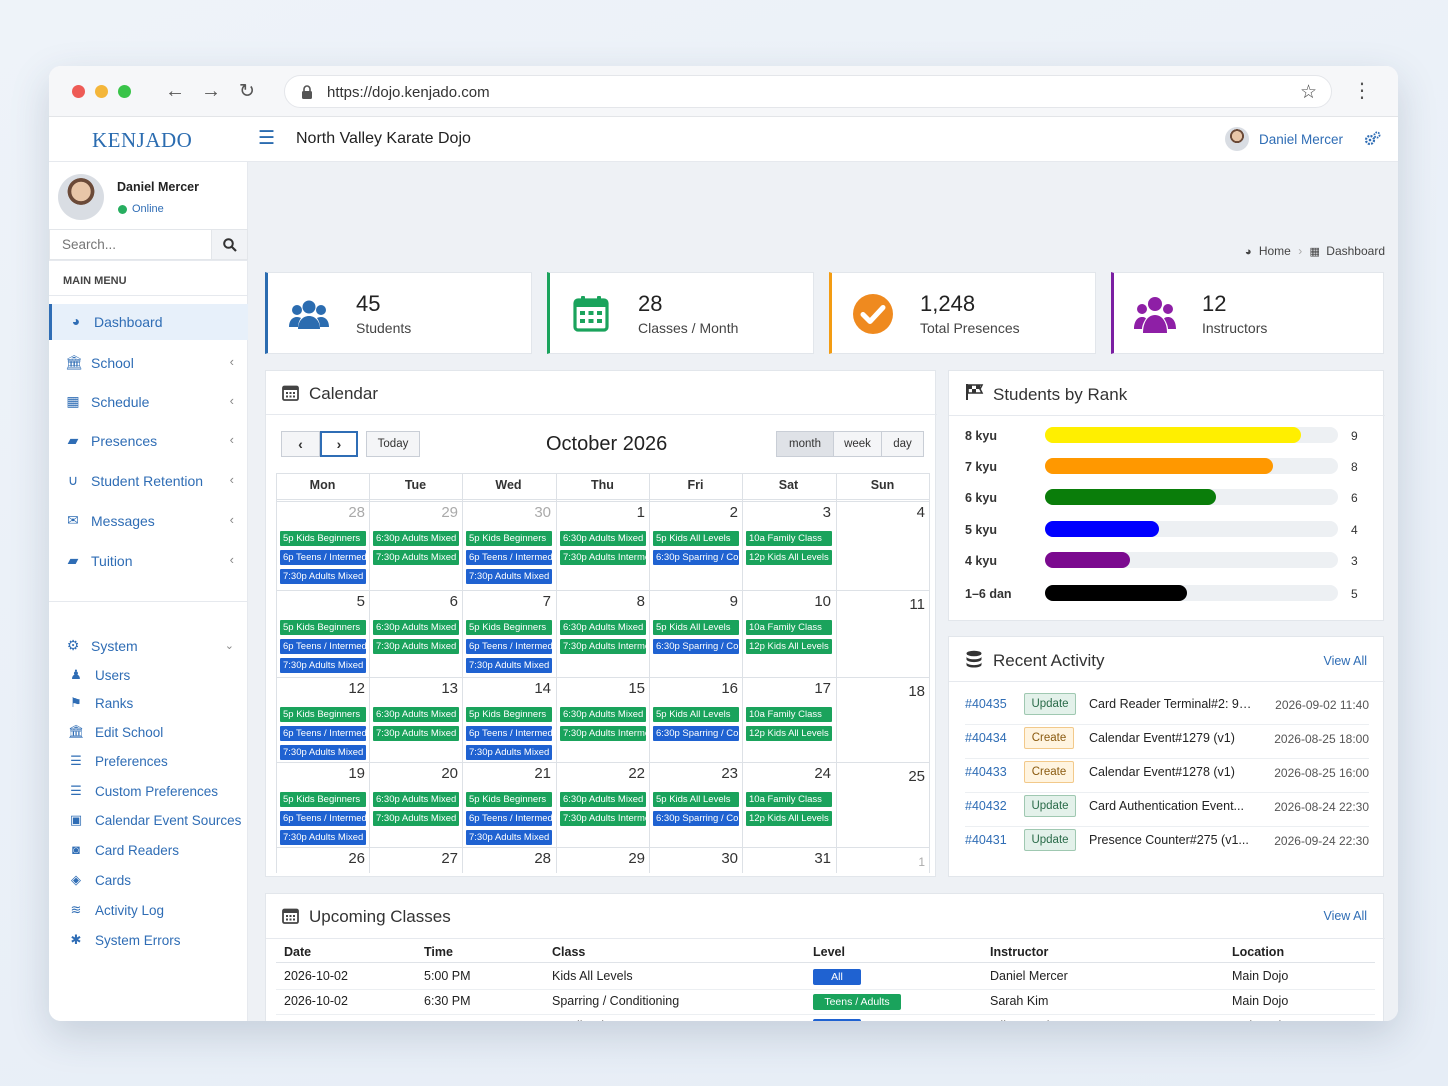 The width and height of the screenshot is (1448, 1086). What do you see at coordinates (148, 850) in the screenshot?
I see `sidebar-subitem-card-readers: ◙ Card Readers` at bounding box center [148, 850].